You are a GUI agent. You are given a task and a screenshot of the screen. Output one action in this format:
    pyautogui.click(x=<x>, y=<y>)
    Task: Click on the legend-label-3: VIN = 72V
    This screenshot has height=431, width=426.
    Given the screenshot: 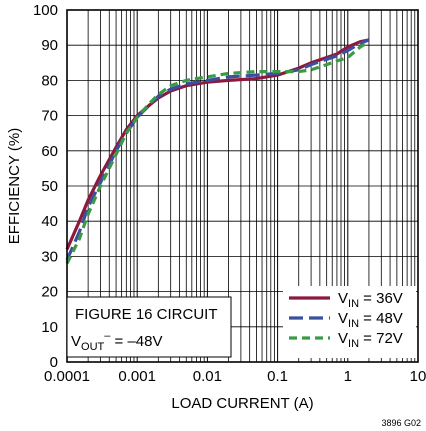 What is the action you would take?
    pyautogui.click(x=370, y=340)
    